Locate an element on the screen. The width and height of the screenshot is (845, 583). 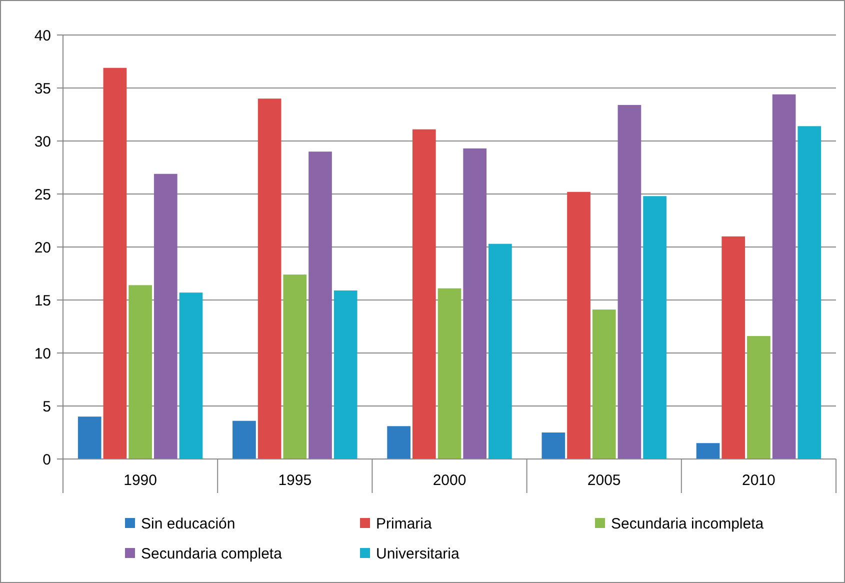
y-tick-label: 40 is located at coordinates (42, 35).